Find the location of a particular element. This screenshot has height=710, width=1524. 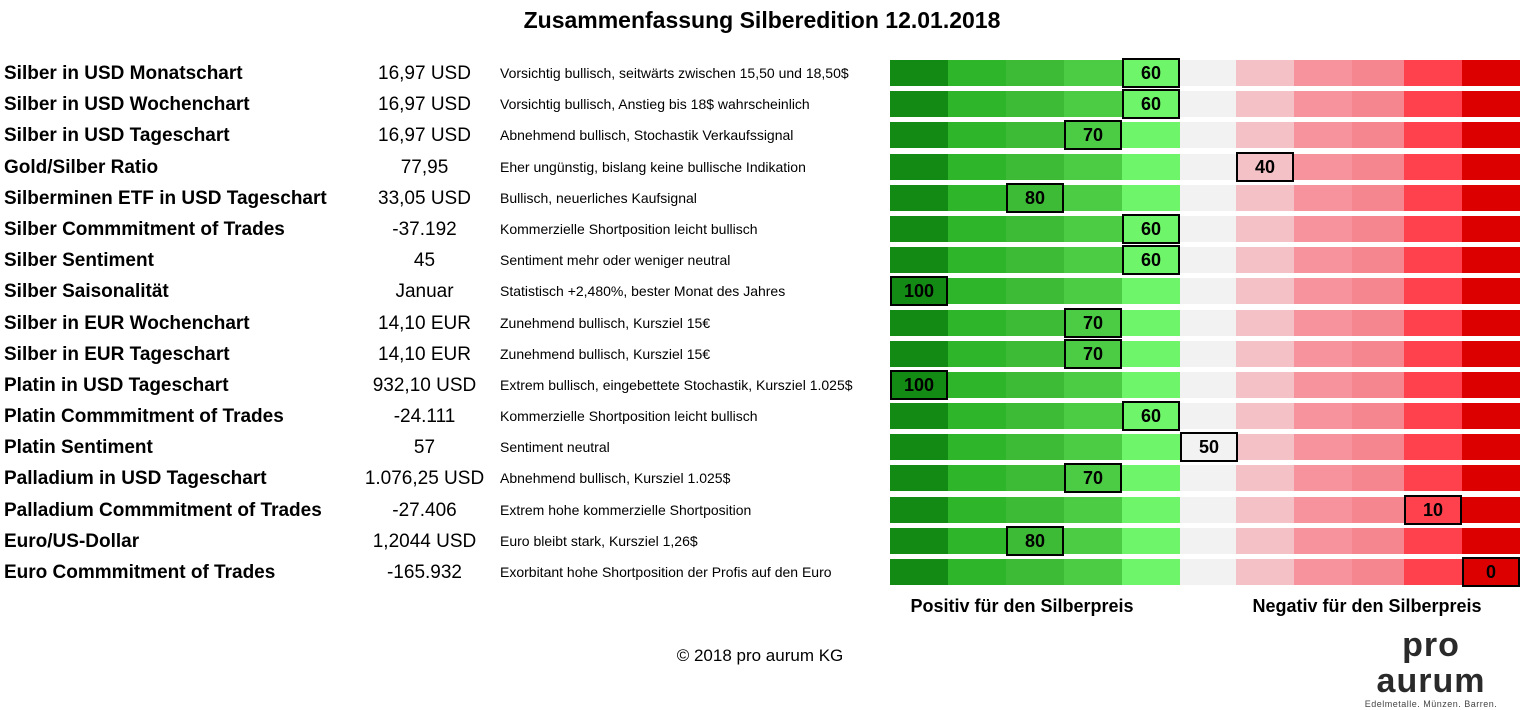

row-value: 33,05 USD is located at coordinates (424, 198).